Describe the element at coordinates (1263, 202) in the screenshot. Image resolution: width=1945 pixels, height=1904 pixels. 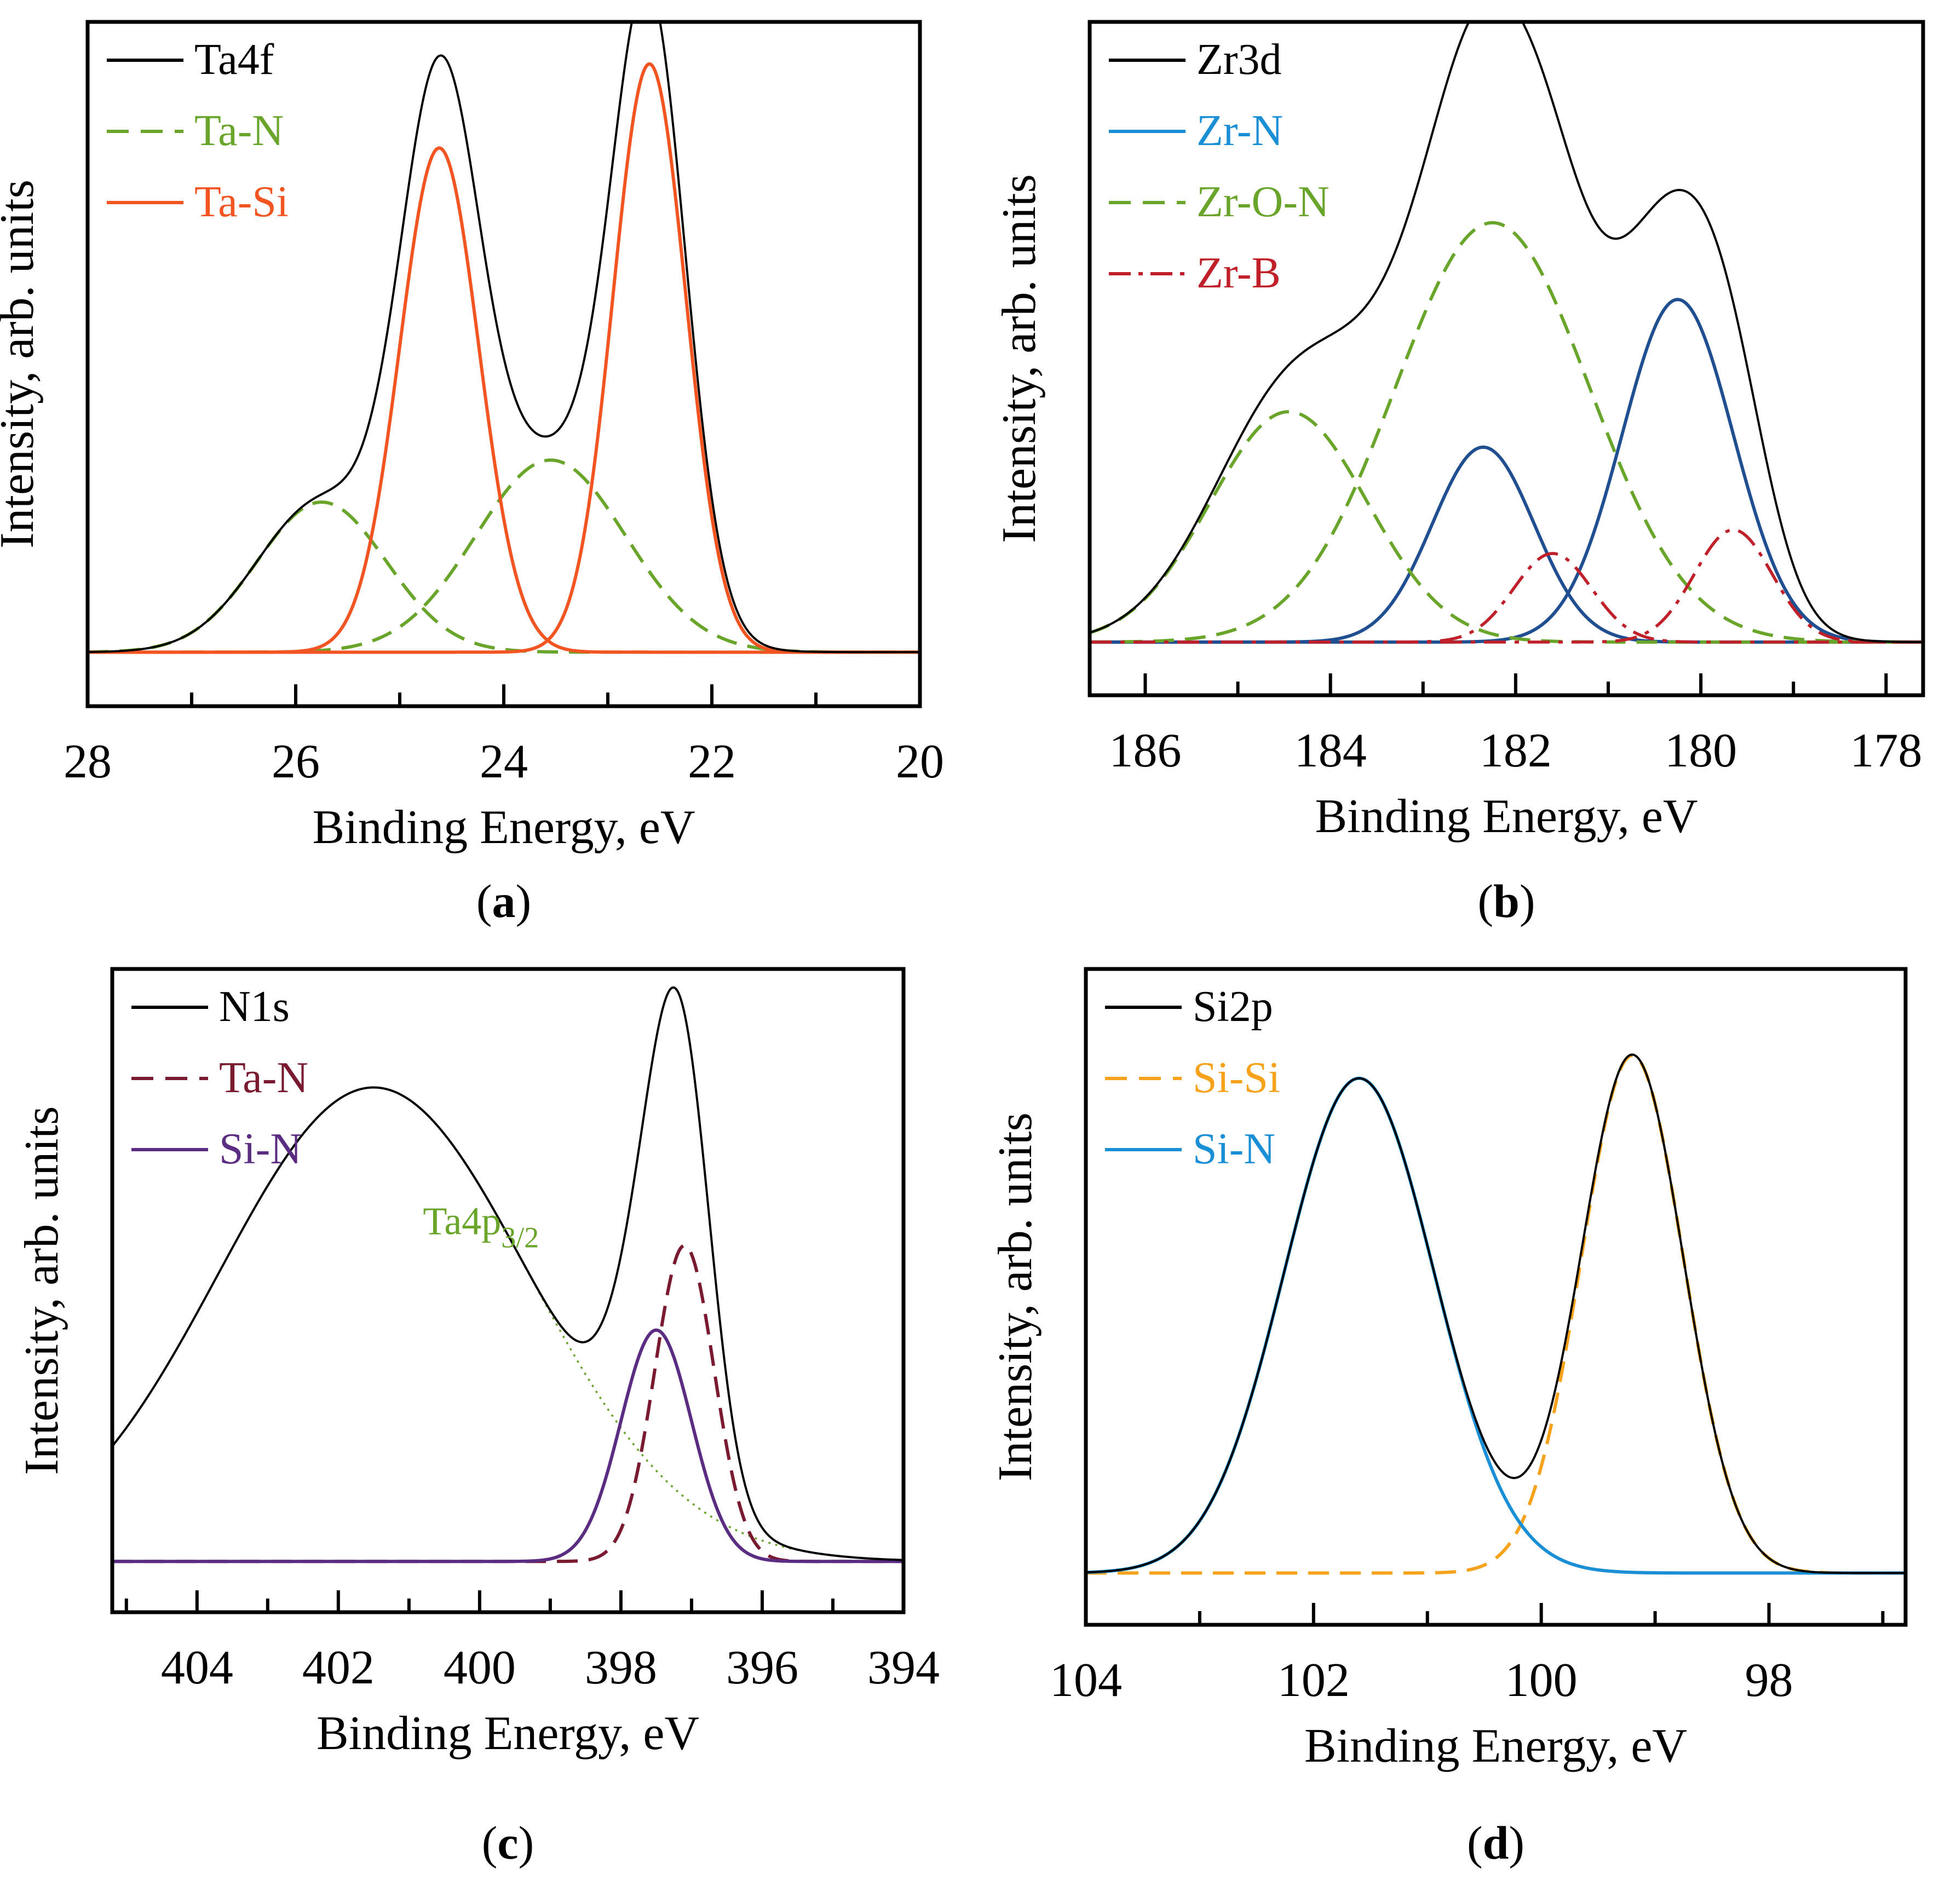
I see `legend-label-zr-o-n: Zr-O-N` at that location.